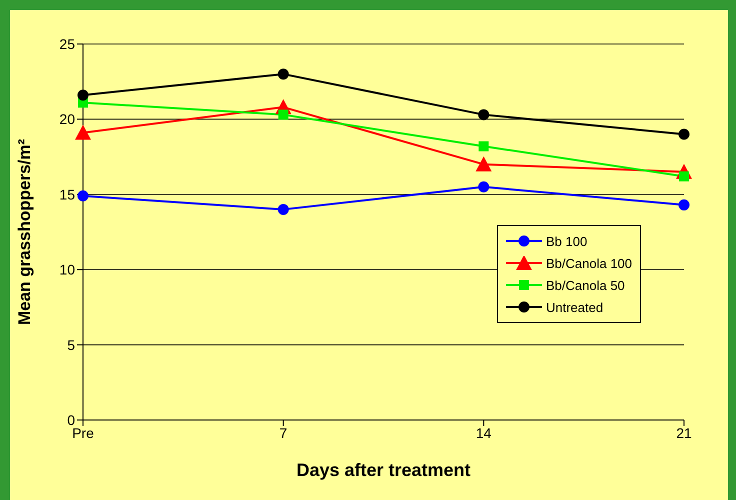  What do you see at coordinates (484, 432) in the screenshot?
I see `x-tick-label: 14` at bounding box center [484, 432].